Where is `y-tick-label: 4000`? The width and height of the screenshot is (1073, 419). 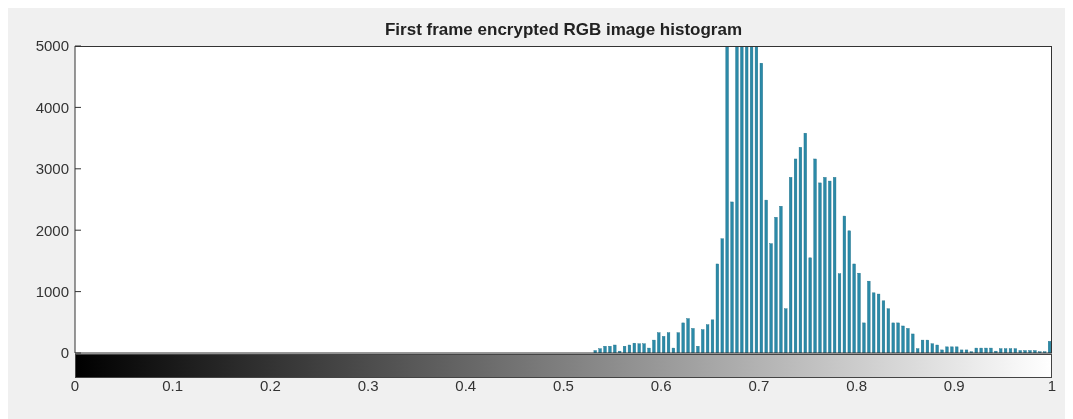
y-tick-label: 4000 is located at coordinates (52, 107).